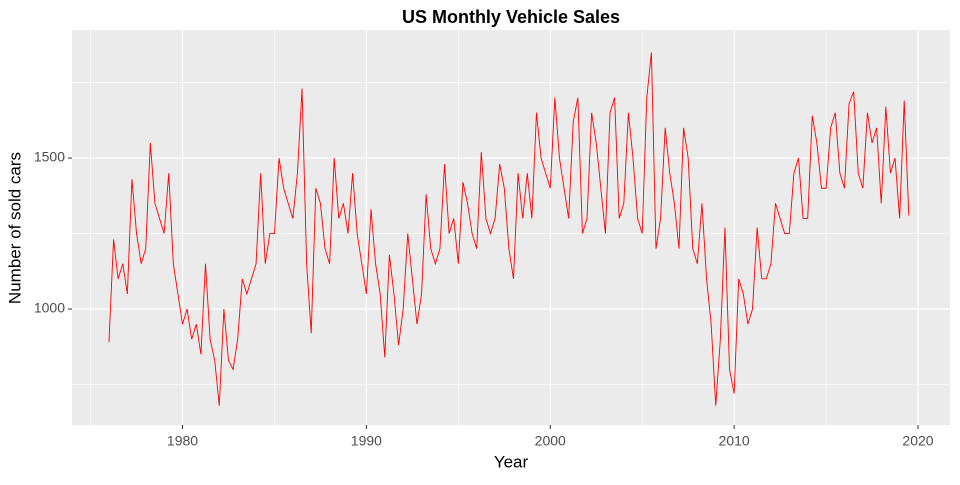 This screenshot has width=960, height=485. Describe the element at coordinates (366, 441) in the screenshot. I see `x-tick-label: 1990` at that location.